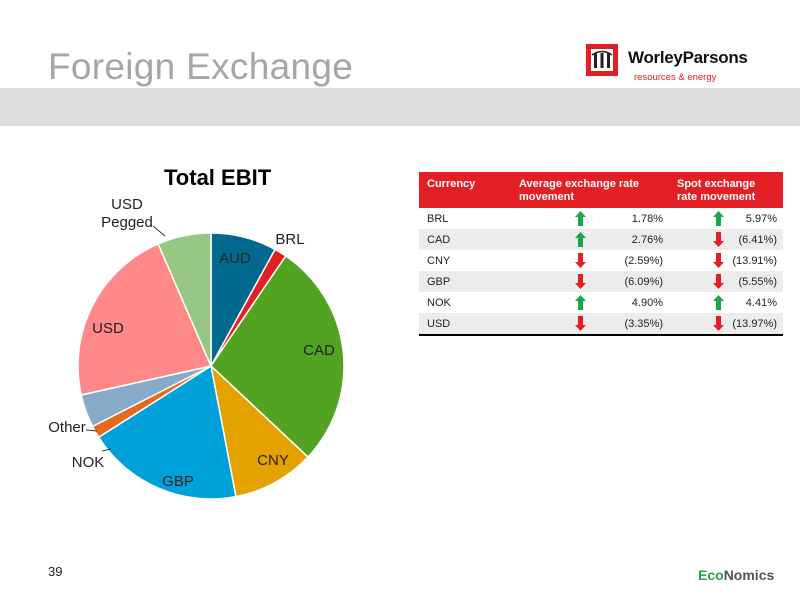 The height and width of the screenshot is (600, 800). What do you see at coordinates (647, 239) in the screenshot?
I see `avg-value: 2.76%` at bounding box center [647, 239].